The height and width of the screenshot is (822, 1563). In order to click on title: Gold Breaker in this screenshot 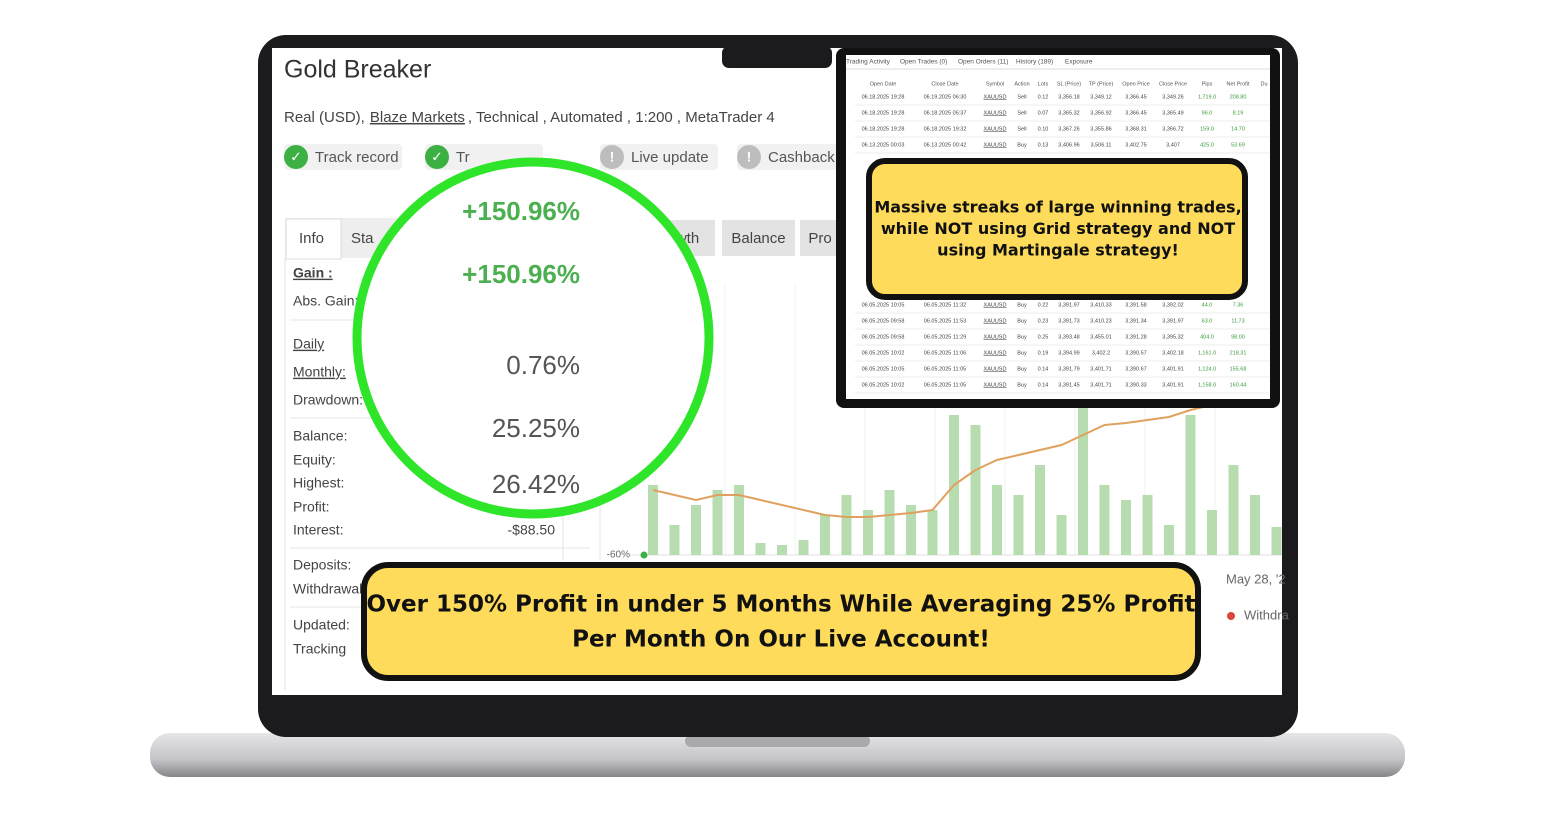, I will do `click(357, 70)`.